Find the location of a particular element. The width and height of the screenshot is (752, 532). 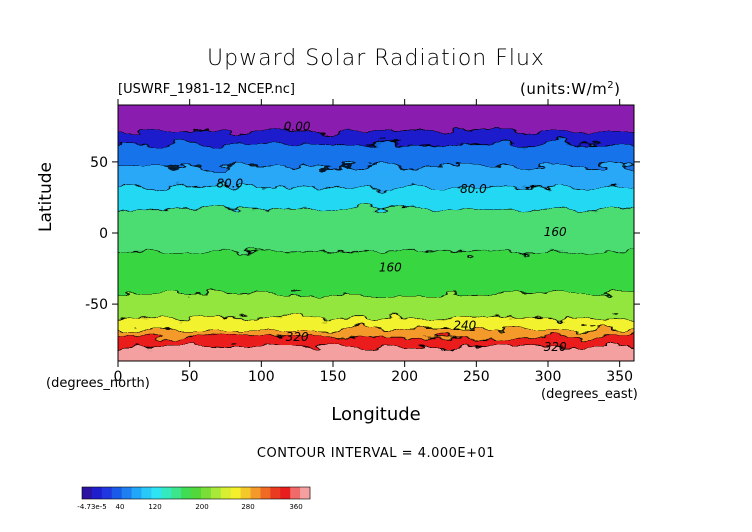

x-tick-label: 50 is located at coordinates (190, 377).